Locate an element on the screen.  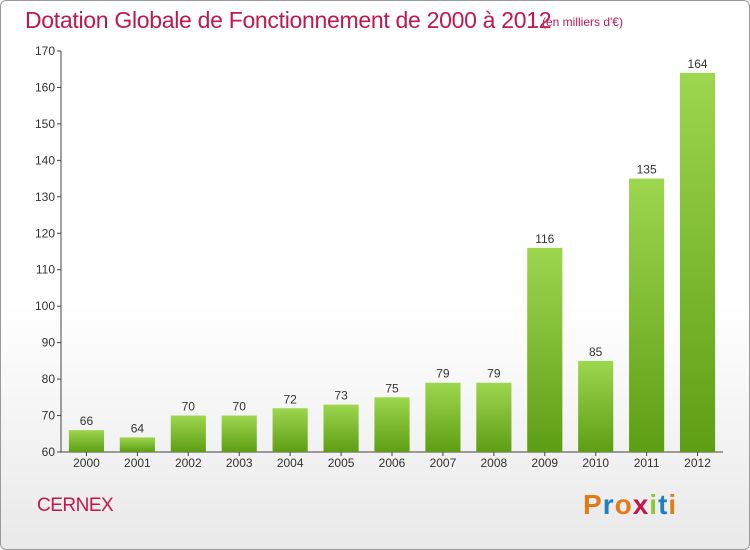
logo-letter: t is located at coordinates (663, 504).